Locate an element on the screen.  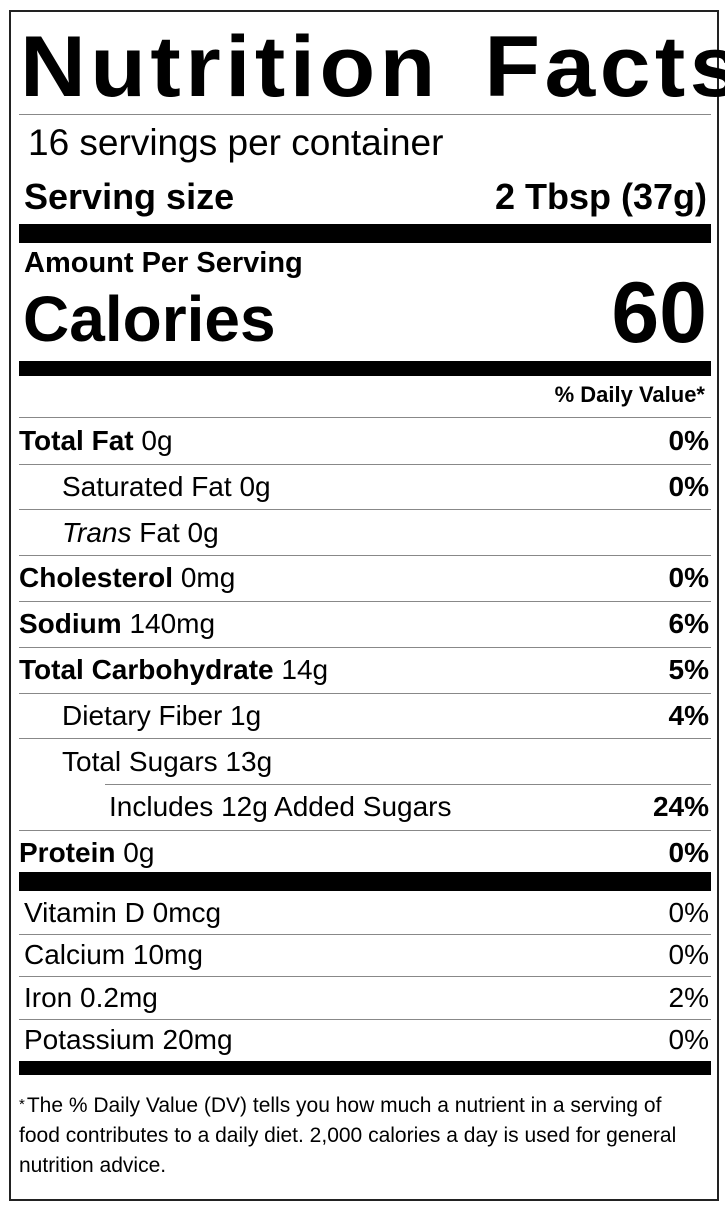
vitamin-label: Iron 0.2mg is located at coordinates (91, 997).